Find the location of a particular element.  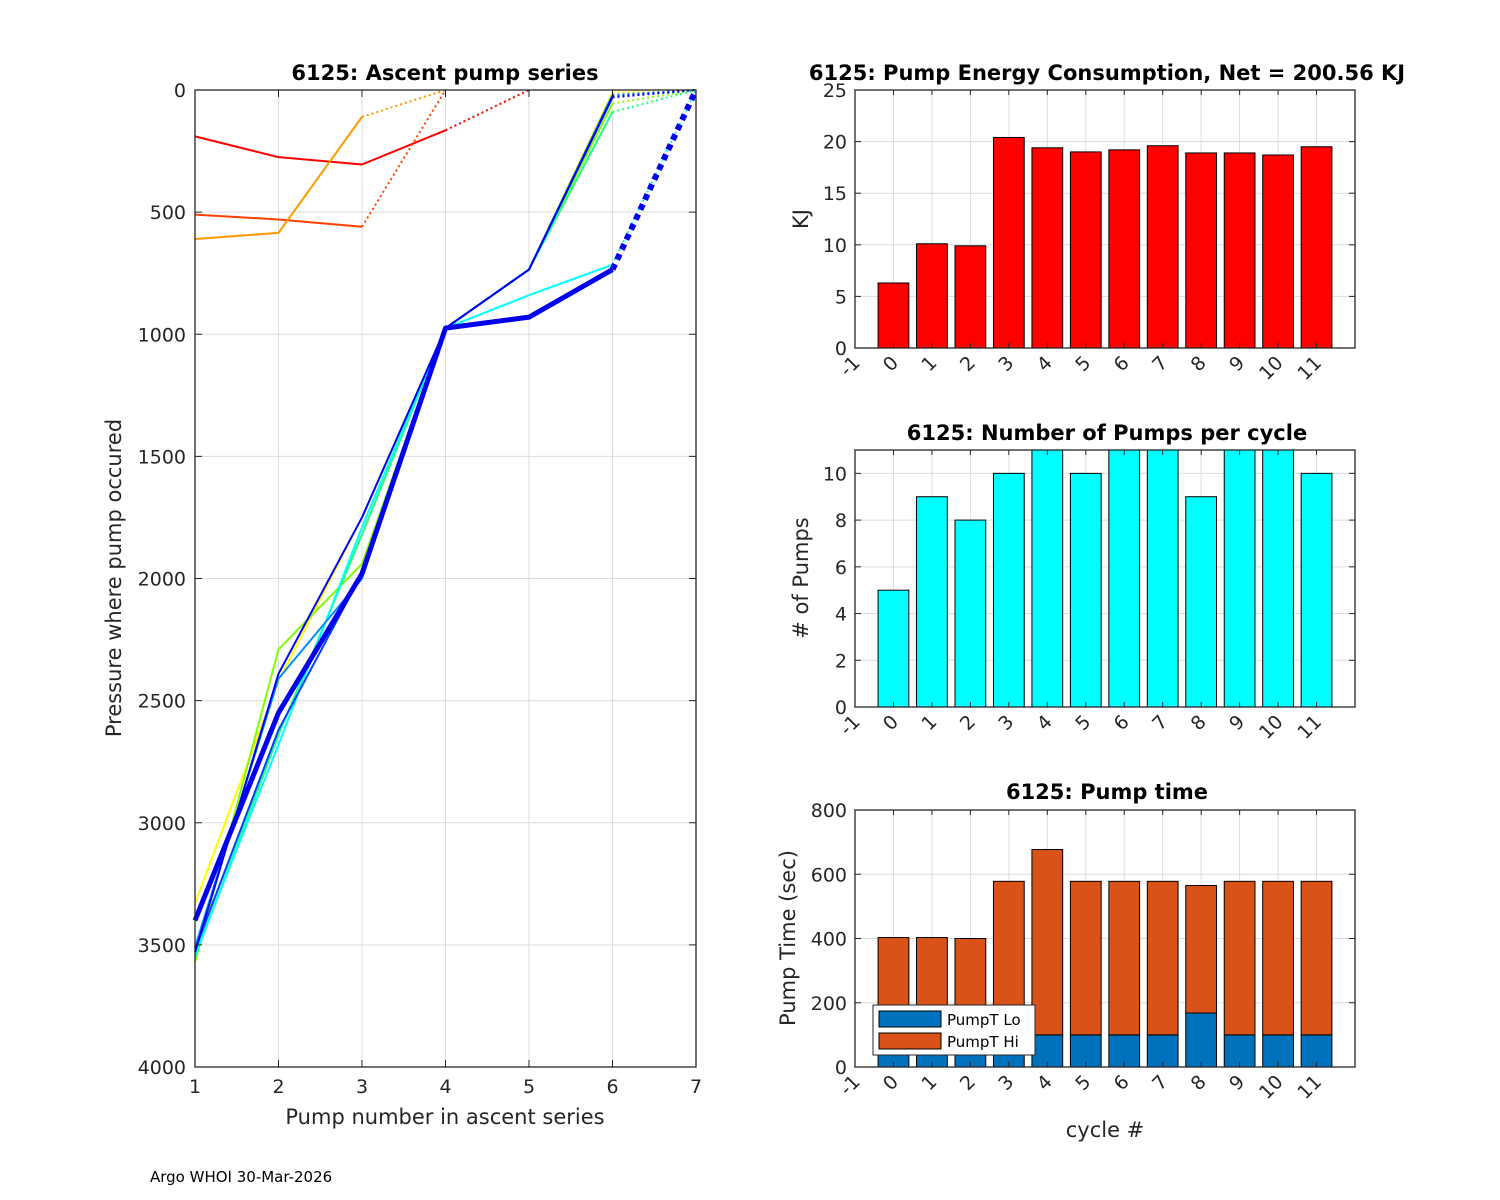

pumps-y-label: # of Pumps is located at coordinates (801, 578).